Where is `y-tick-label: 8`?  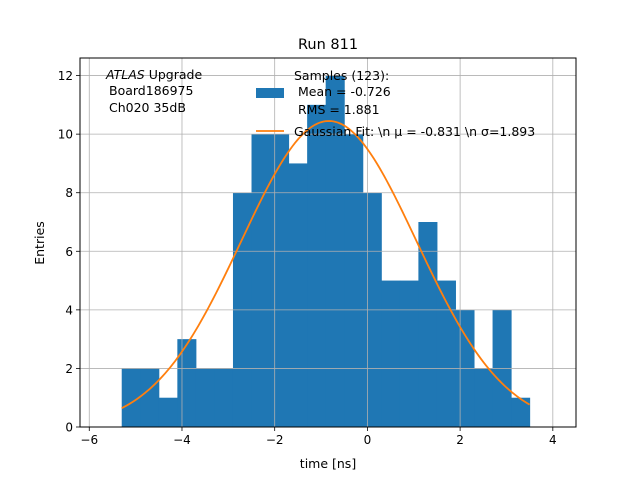 y-tick-label: 8 is located at coordinates (69, 193).